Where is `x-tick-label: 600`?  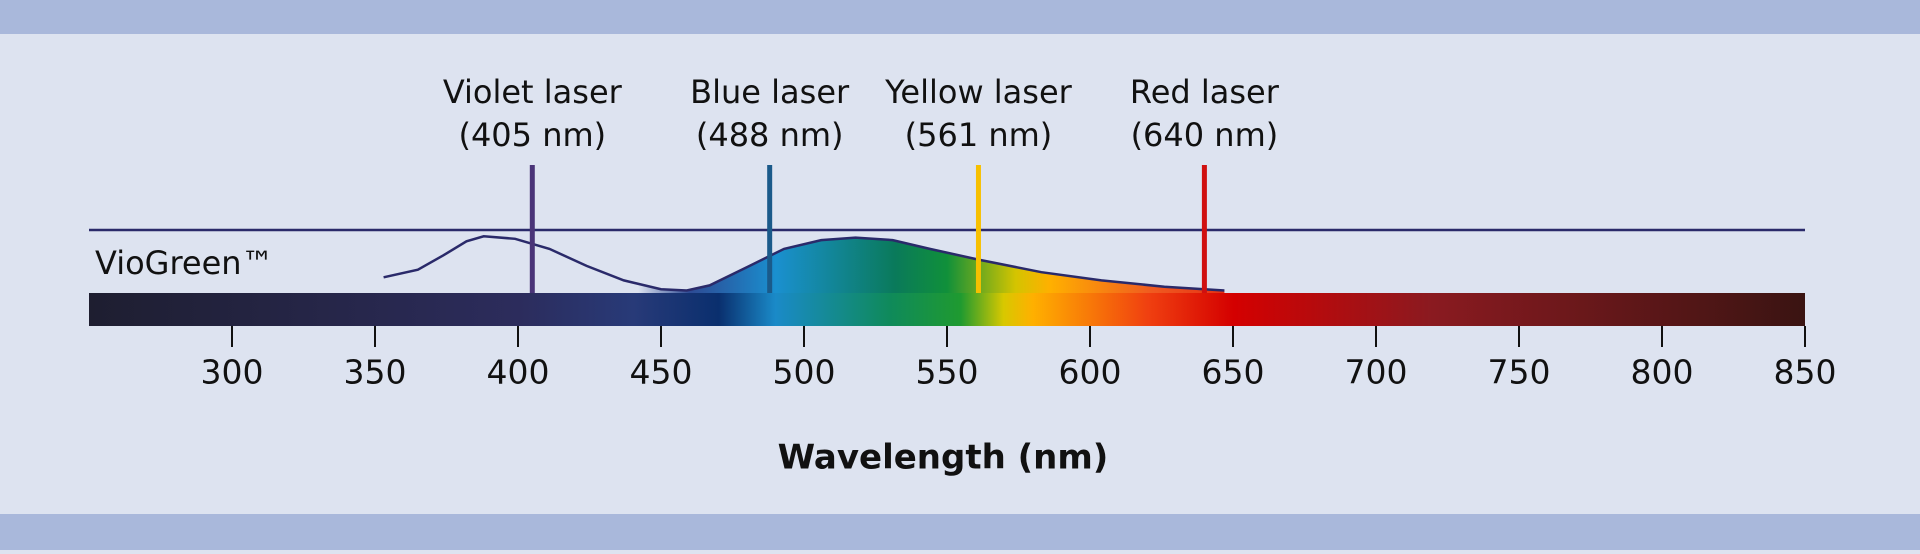 x-tick-label: 600 is located at coordinates (1090, 372).